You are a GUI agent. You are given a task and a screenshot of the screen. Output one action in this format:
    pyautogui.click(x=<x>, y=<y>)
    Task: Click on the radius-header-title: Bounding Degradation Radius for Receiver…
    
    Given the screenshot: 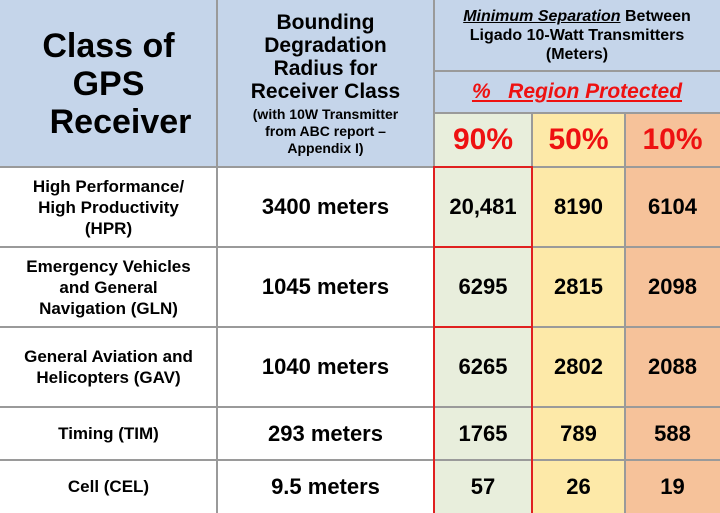 What is the action you would take?
    pyautogui.click(x=325, y=57)
    